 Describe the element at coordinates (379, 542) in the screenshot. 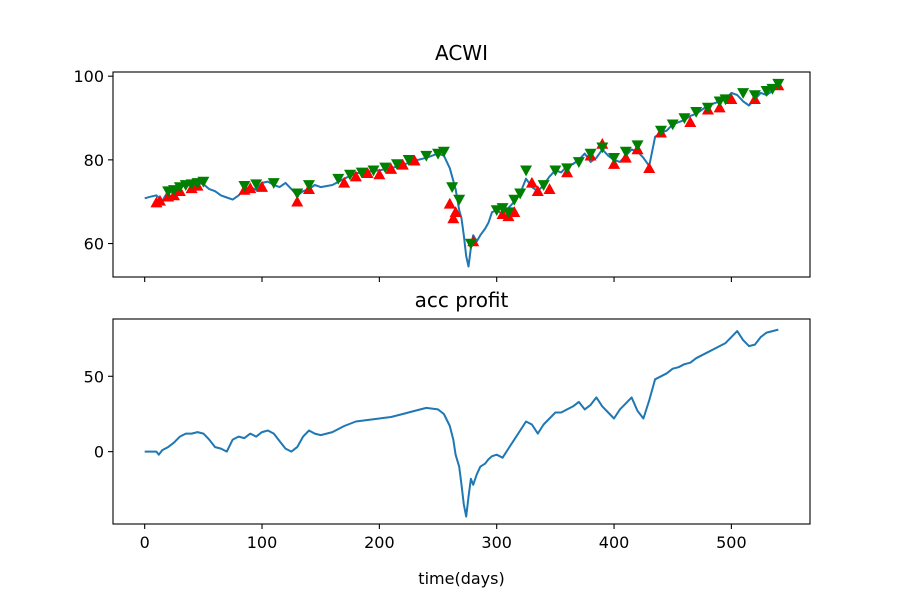

I see `x-tick-label: 200` at that location.